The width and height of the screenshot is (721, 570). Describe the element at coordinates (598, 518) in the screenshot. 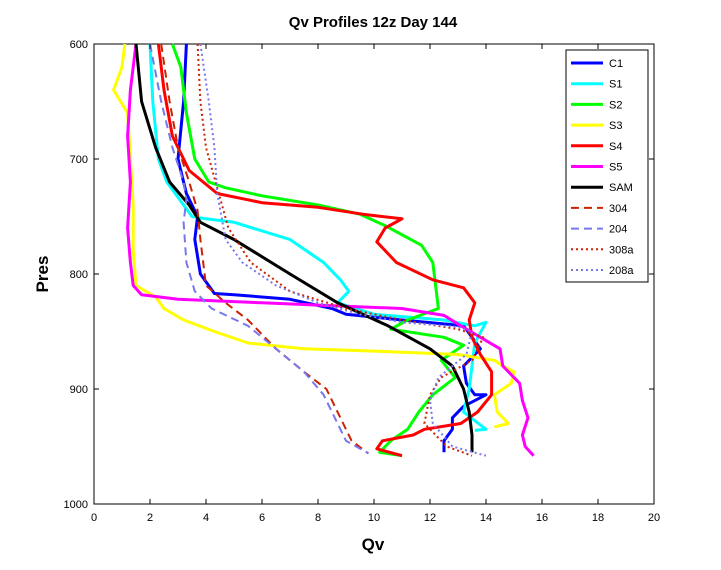

I see `x-tick-label: 18` at that location.